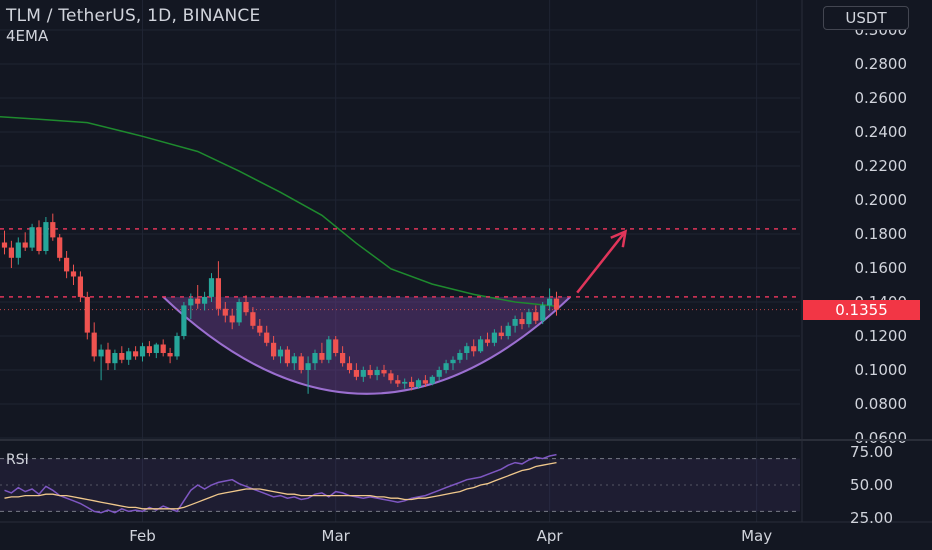 Image resolution: width=932 pixels, height=550 pixels. Describe the element at coordinates (619, 238) in the screenshot. I see `arrow-head` at that location.